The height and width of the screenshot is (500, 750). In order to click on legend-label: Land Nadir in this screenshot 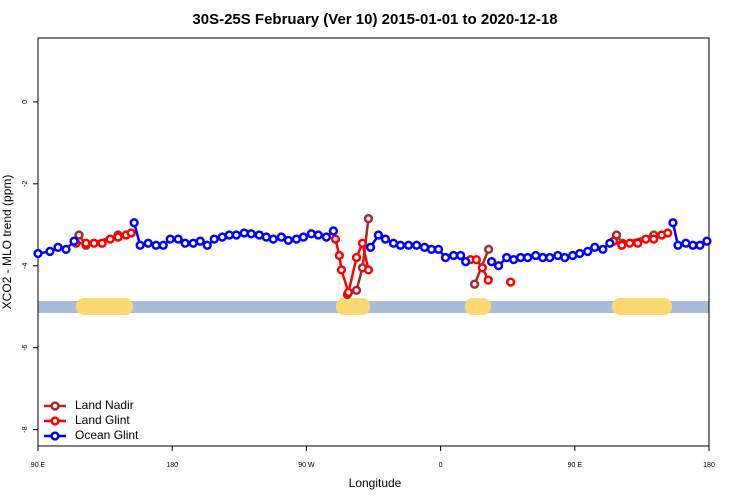, I will do `click(104, 405)`.